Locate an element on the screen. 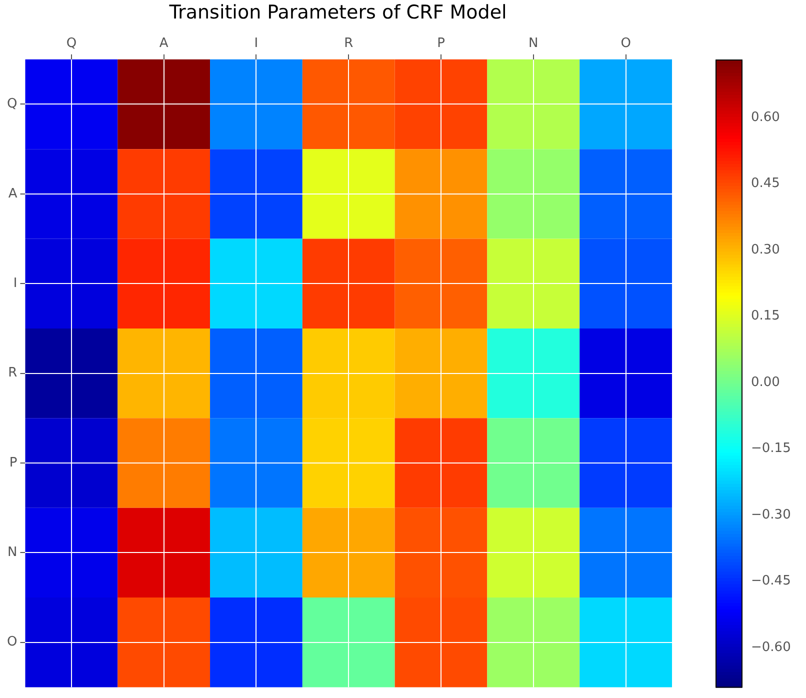 The image size is (806, 698). color-bar-label: 0.60 is located at coordinates (765, 117).